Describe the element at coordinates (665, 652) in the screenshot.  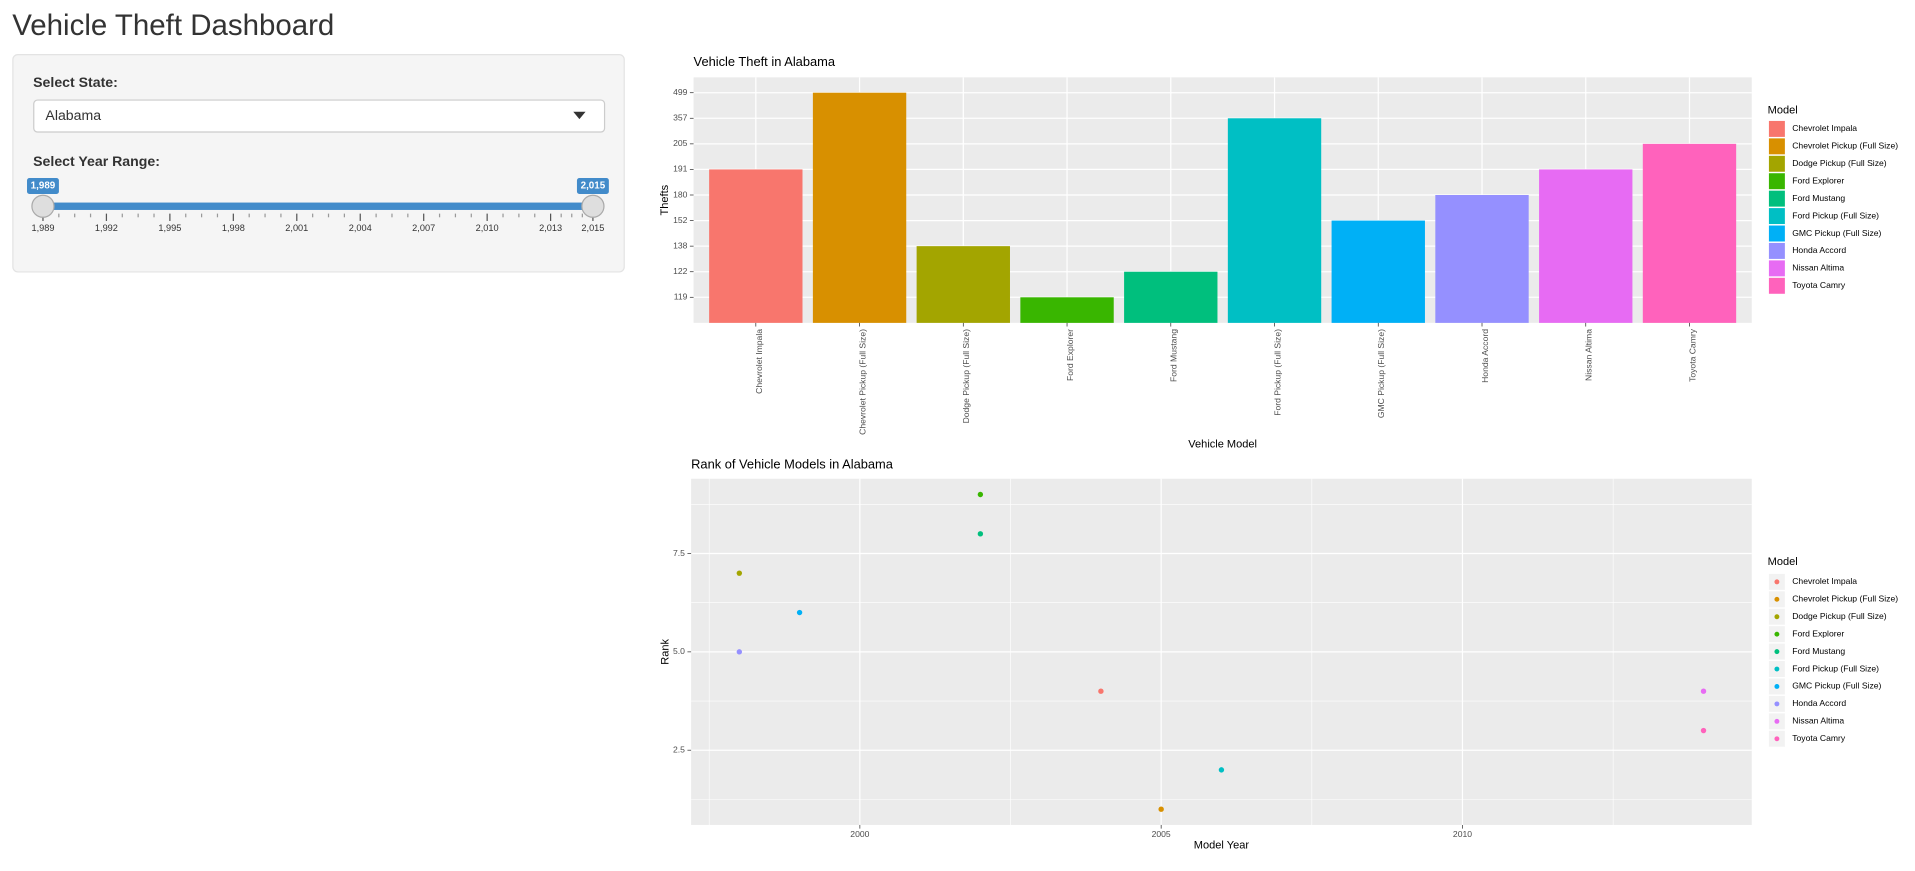
I see `y-axis-title: Rank` at that location.